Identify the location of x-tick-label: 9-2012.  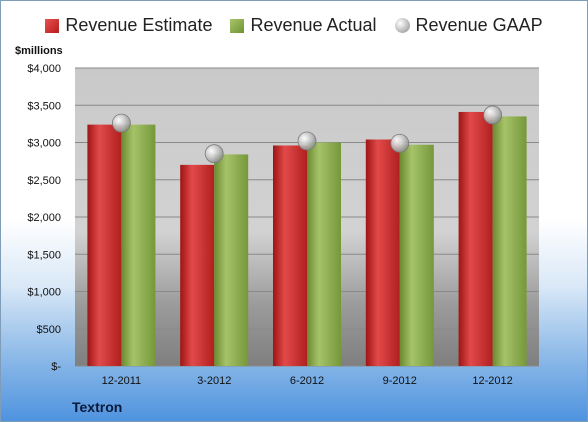
(400, 381).